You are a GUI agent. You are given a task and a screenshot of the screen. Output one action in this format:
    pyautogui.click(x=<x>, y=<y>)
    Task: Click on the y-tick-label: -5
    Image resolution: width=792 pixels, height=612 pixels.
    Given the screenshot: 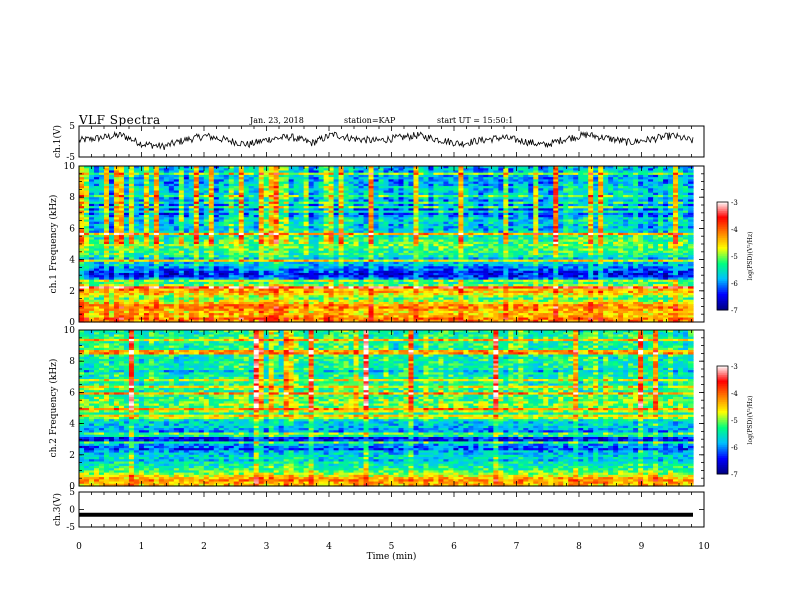 What is the action you would take?
    pyautogui.click(x=70, y=158)
    